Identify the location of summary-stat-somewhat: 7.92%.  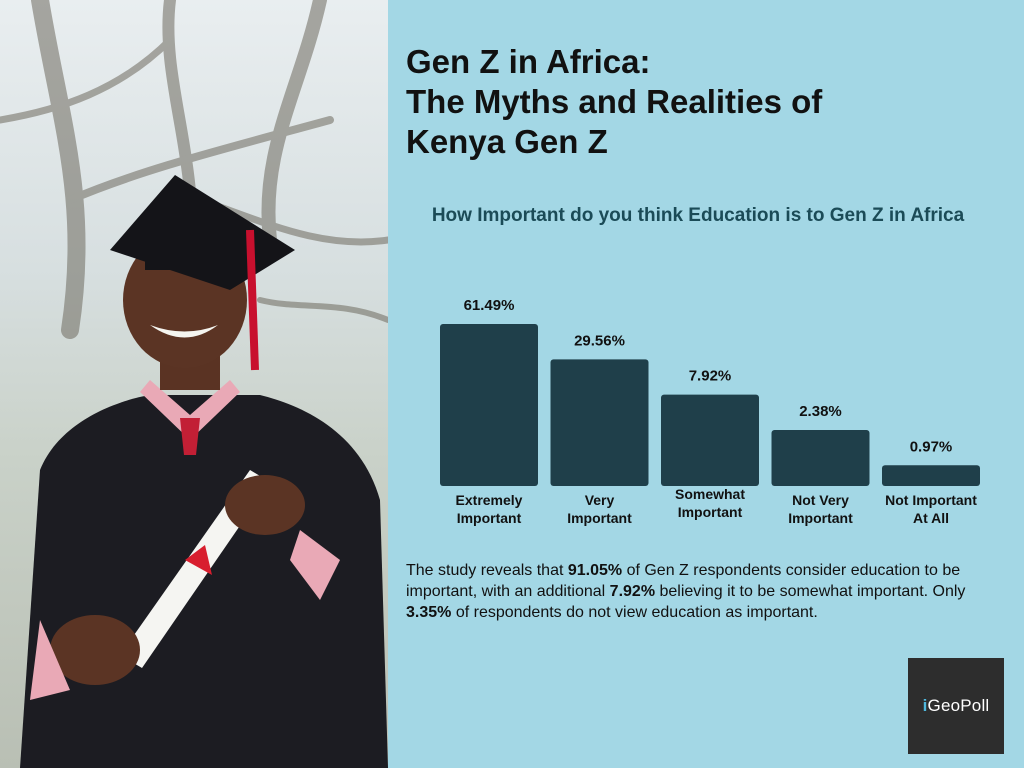
(632, 591).